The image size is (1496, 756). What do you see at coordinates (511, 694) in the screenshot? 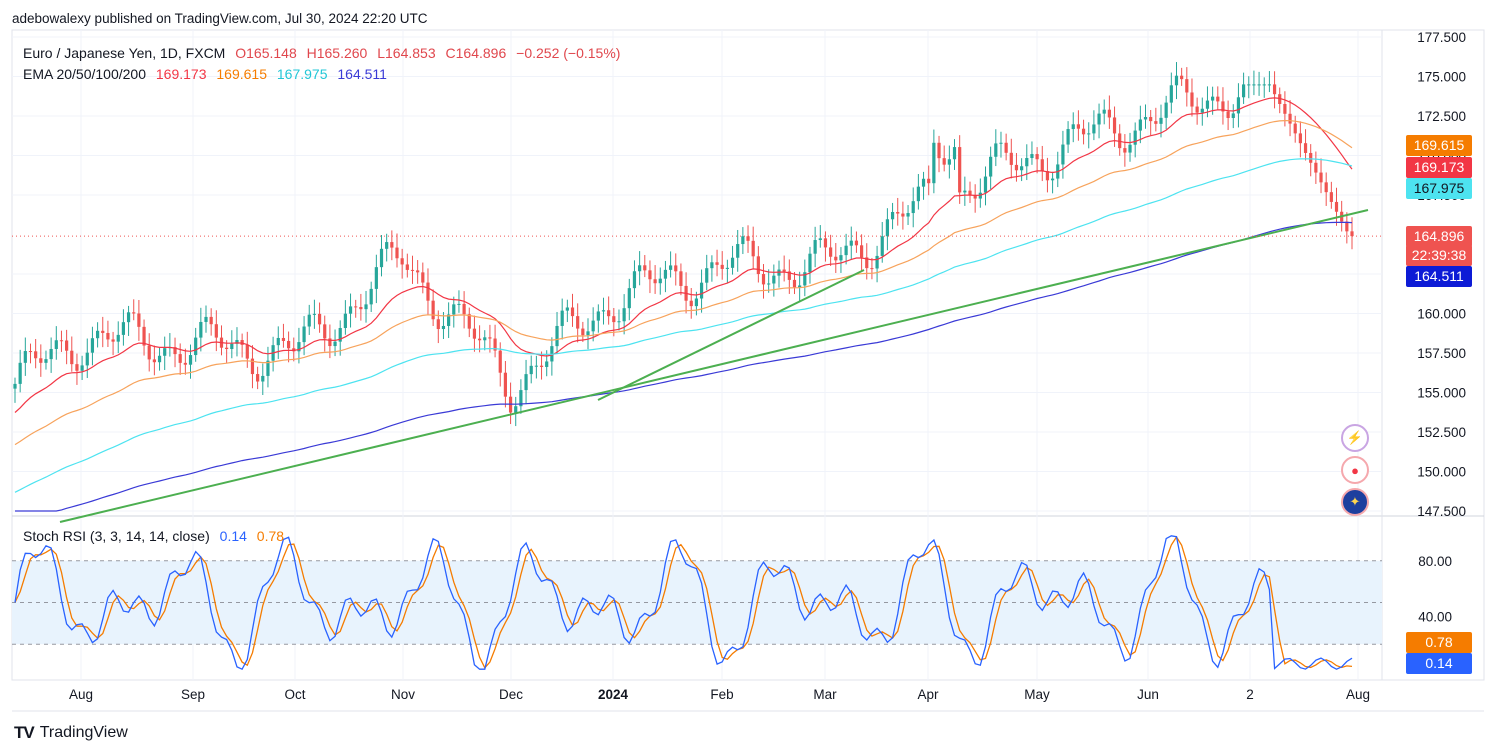
I see `time-tick-label: Dec` at bounding box center [511, 694].